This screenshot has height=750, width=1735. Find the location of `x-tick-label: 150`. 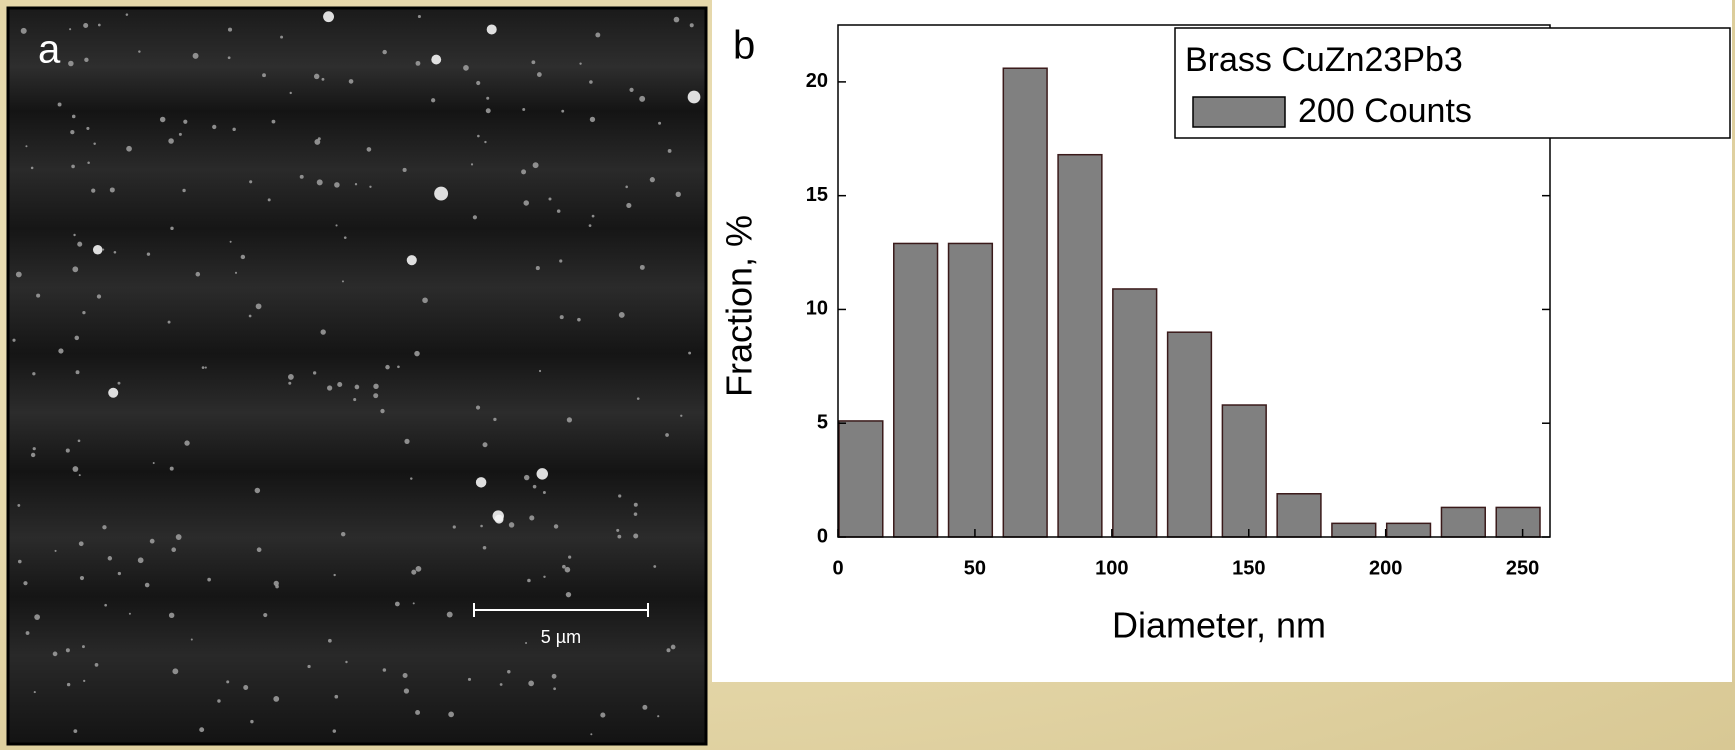

x-tick-label: 150 is located at coordinates (1248, 568).